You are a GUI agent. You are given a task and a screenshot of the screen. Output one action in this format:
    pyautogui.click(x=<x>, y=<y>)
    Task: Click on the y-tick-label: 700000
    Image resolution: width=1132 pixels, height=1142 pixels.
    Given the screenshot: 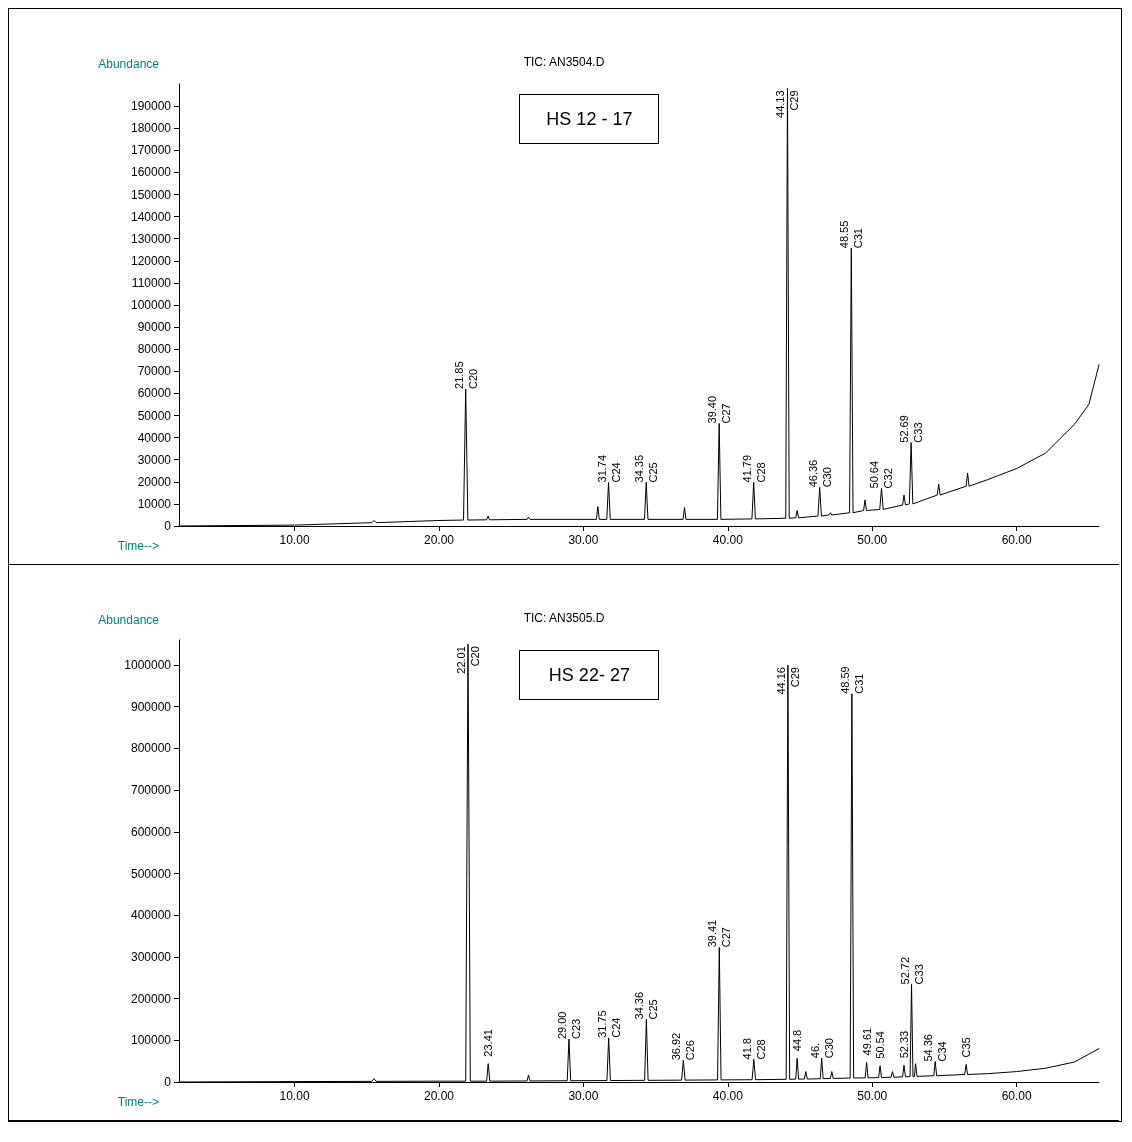 What is the action you would take?
    pyautogui.click(x=151, y=790)
    